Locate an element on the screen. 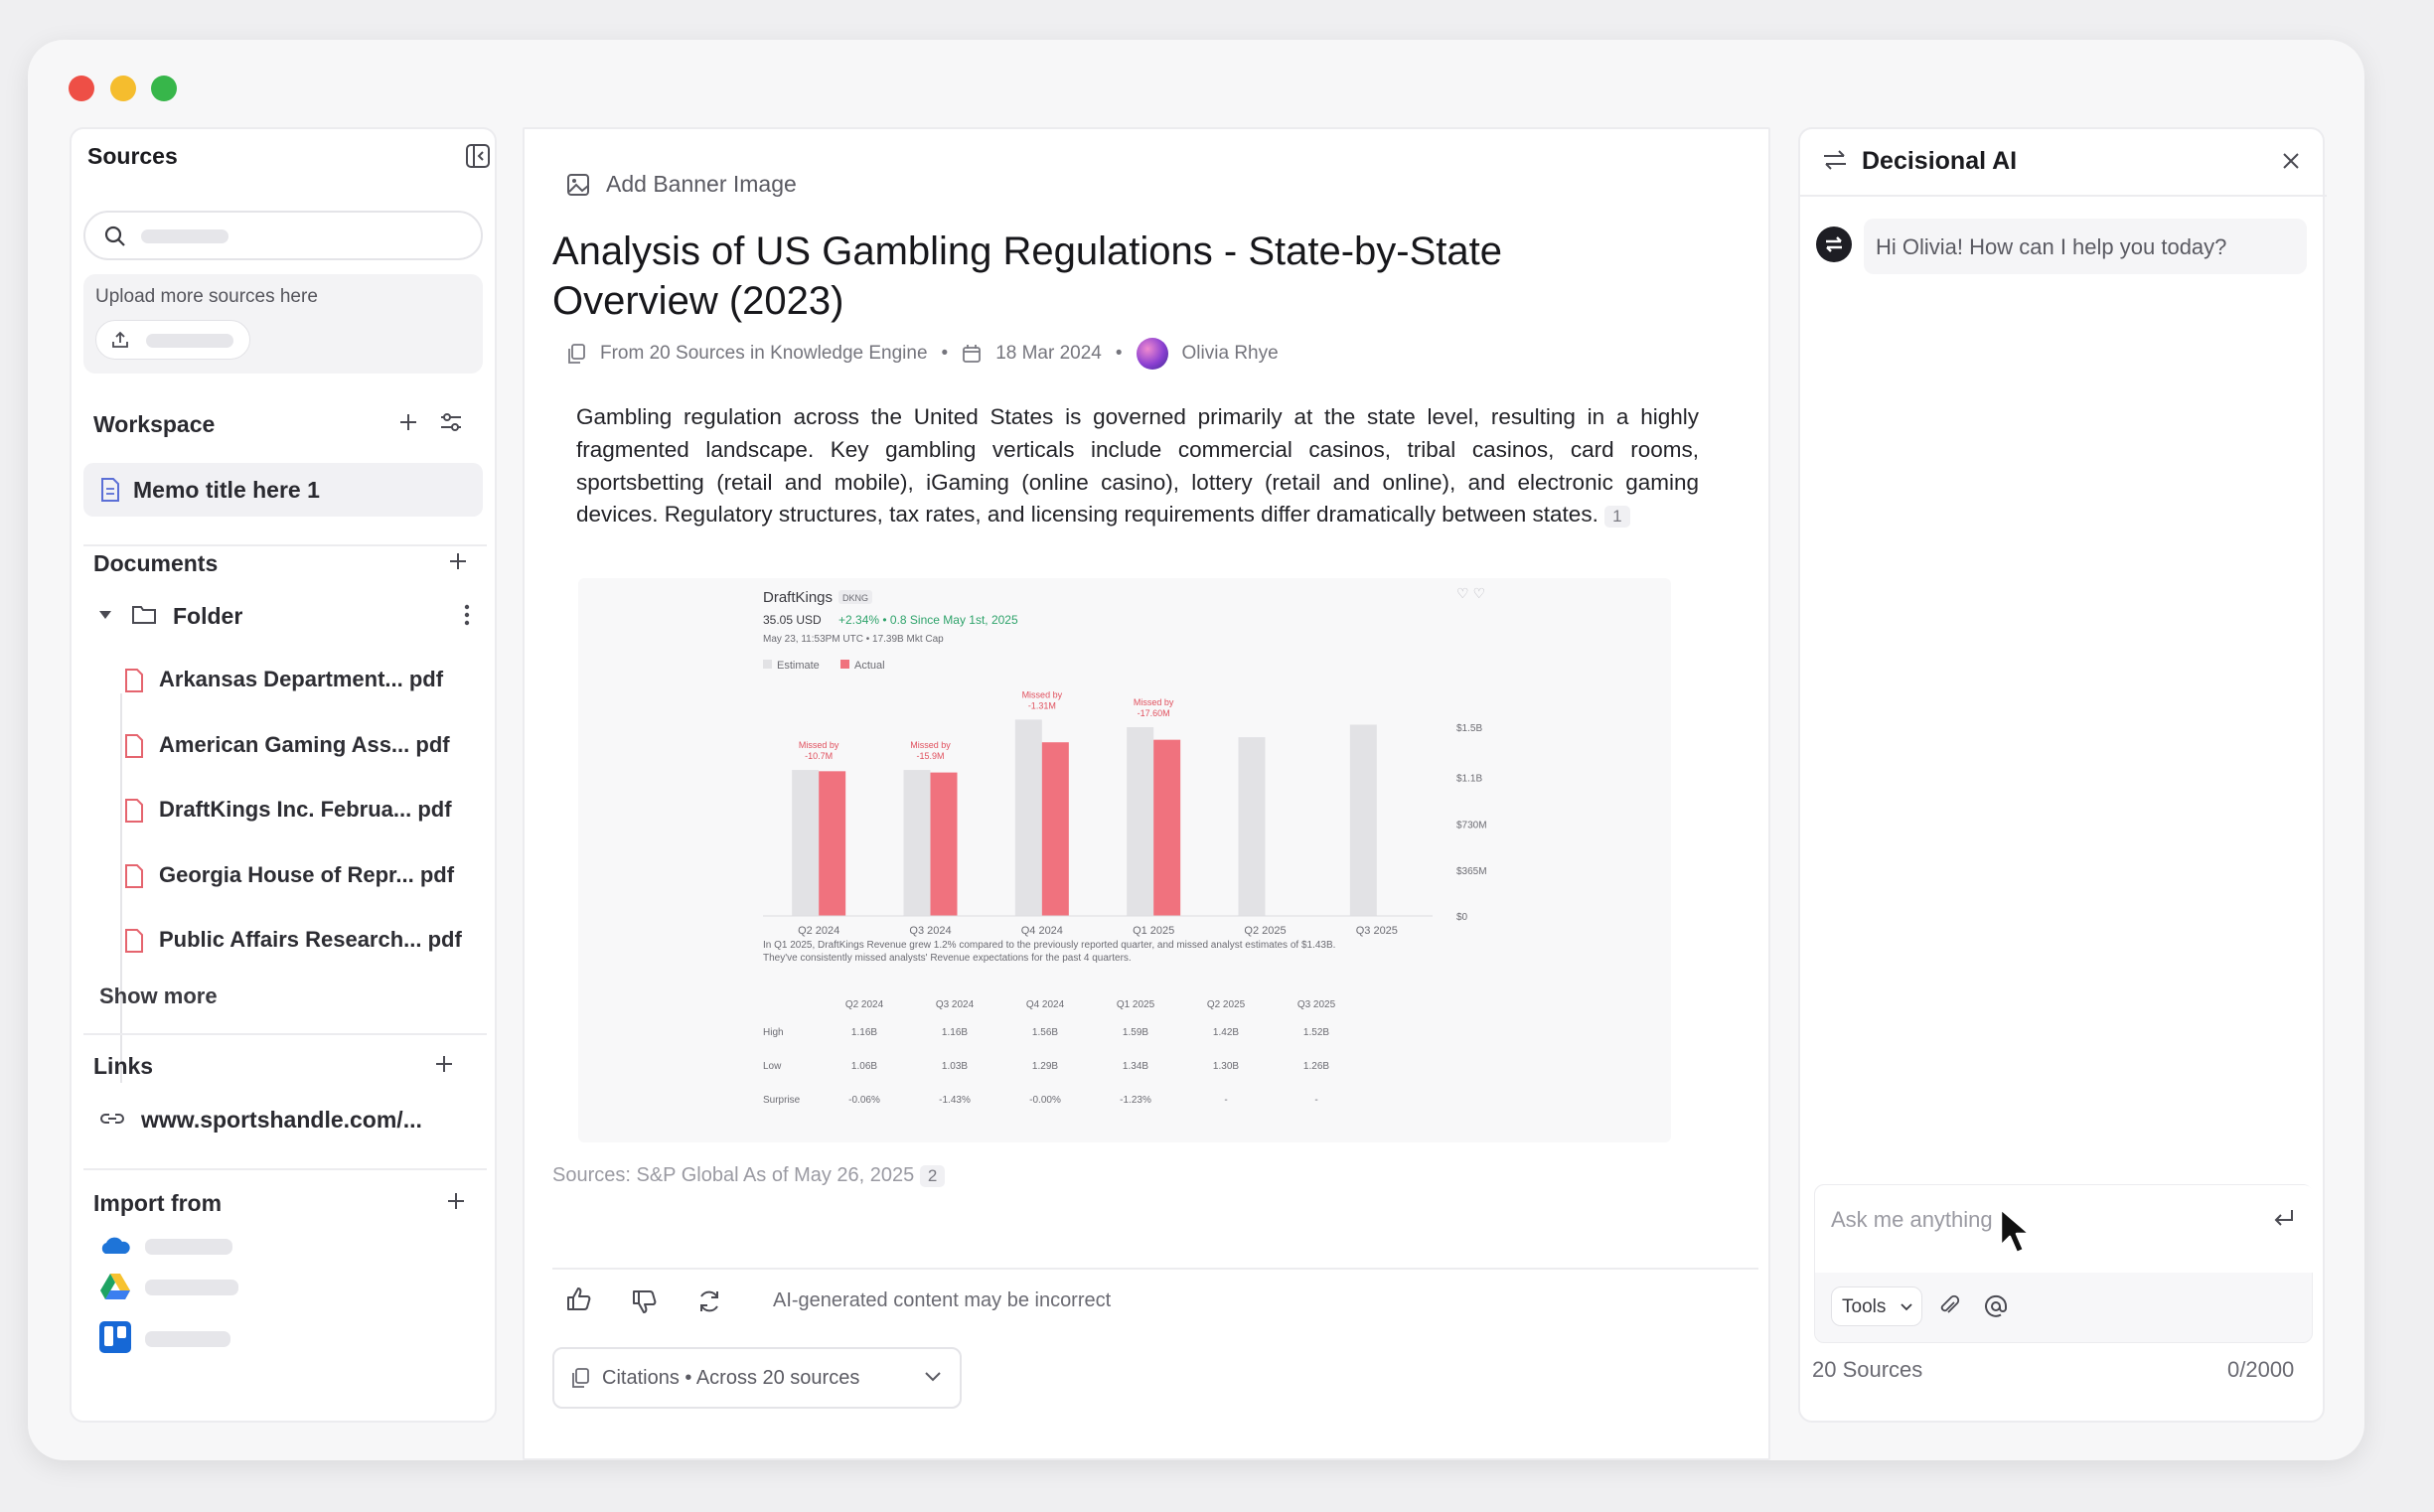 Image resolution: width=2434 pixels, height=1512 pixels. document-item: Georgia House of Repr... pdf is located at coordinates (285, 876).